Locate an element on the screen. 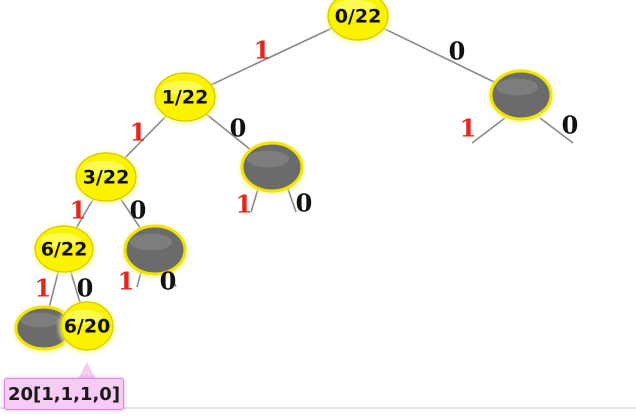 This screenshot has height=418, width=636. edge-label-root-p_right: 0 is located at coordinates (457, 51).